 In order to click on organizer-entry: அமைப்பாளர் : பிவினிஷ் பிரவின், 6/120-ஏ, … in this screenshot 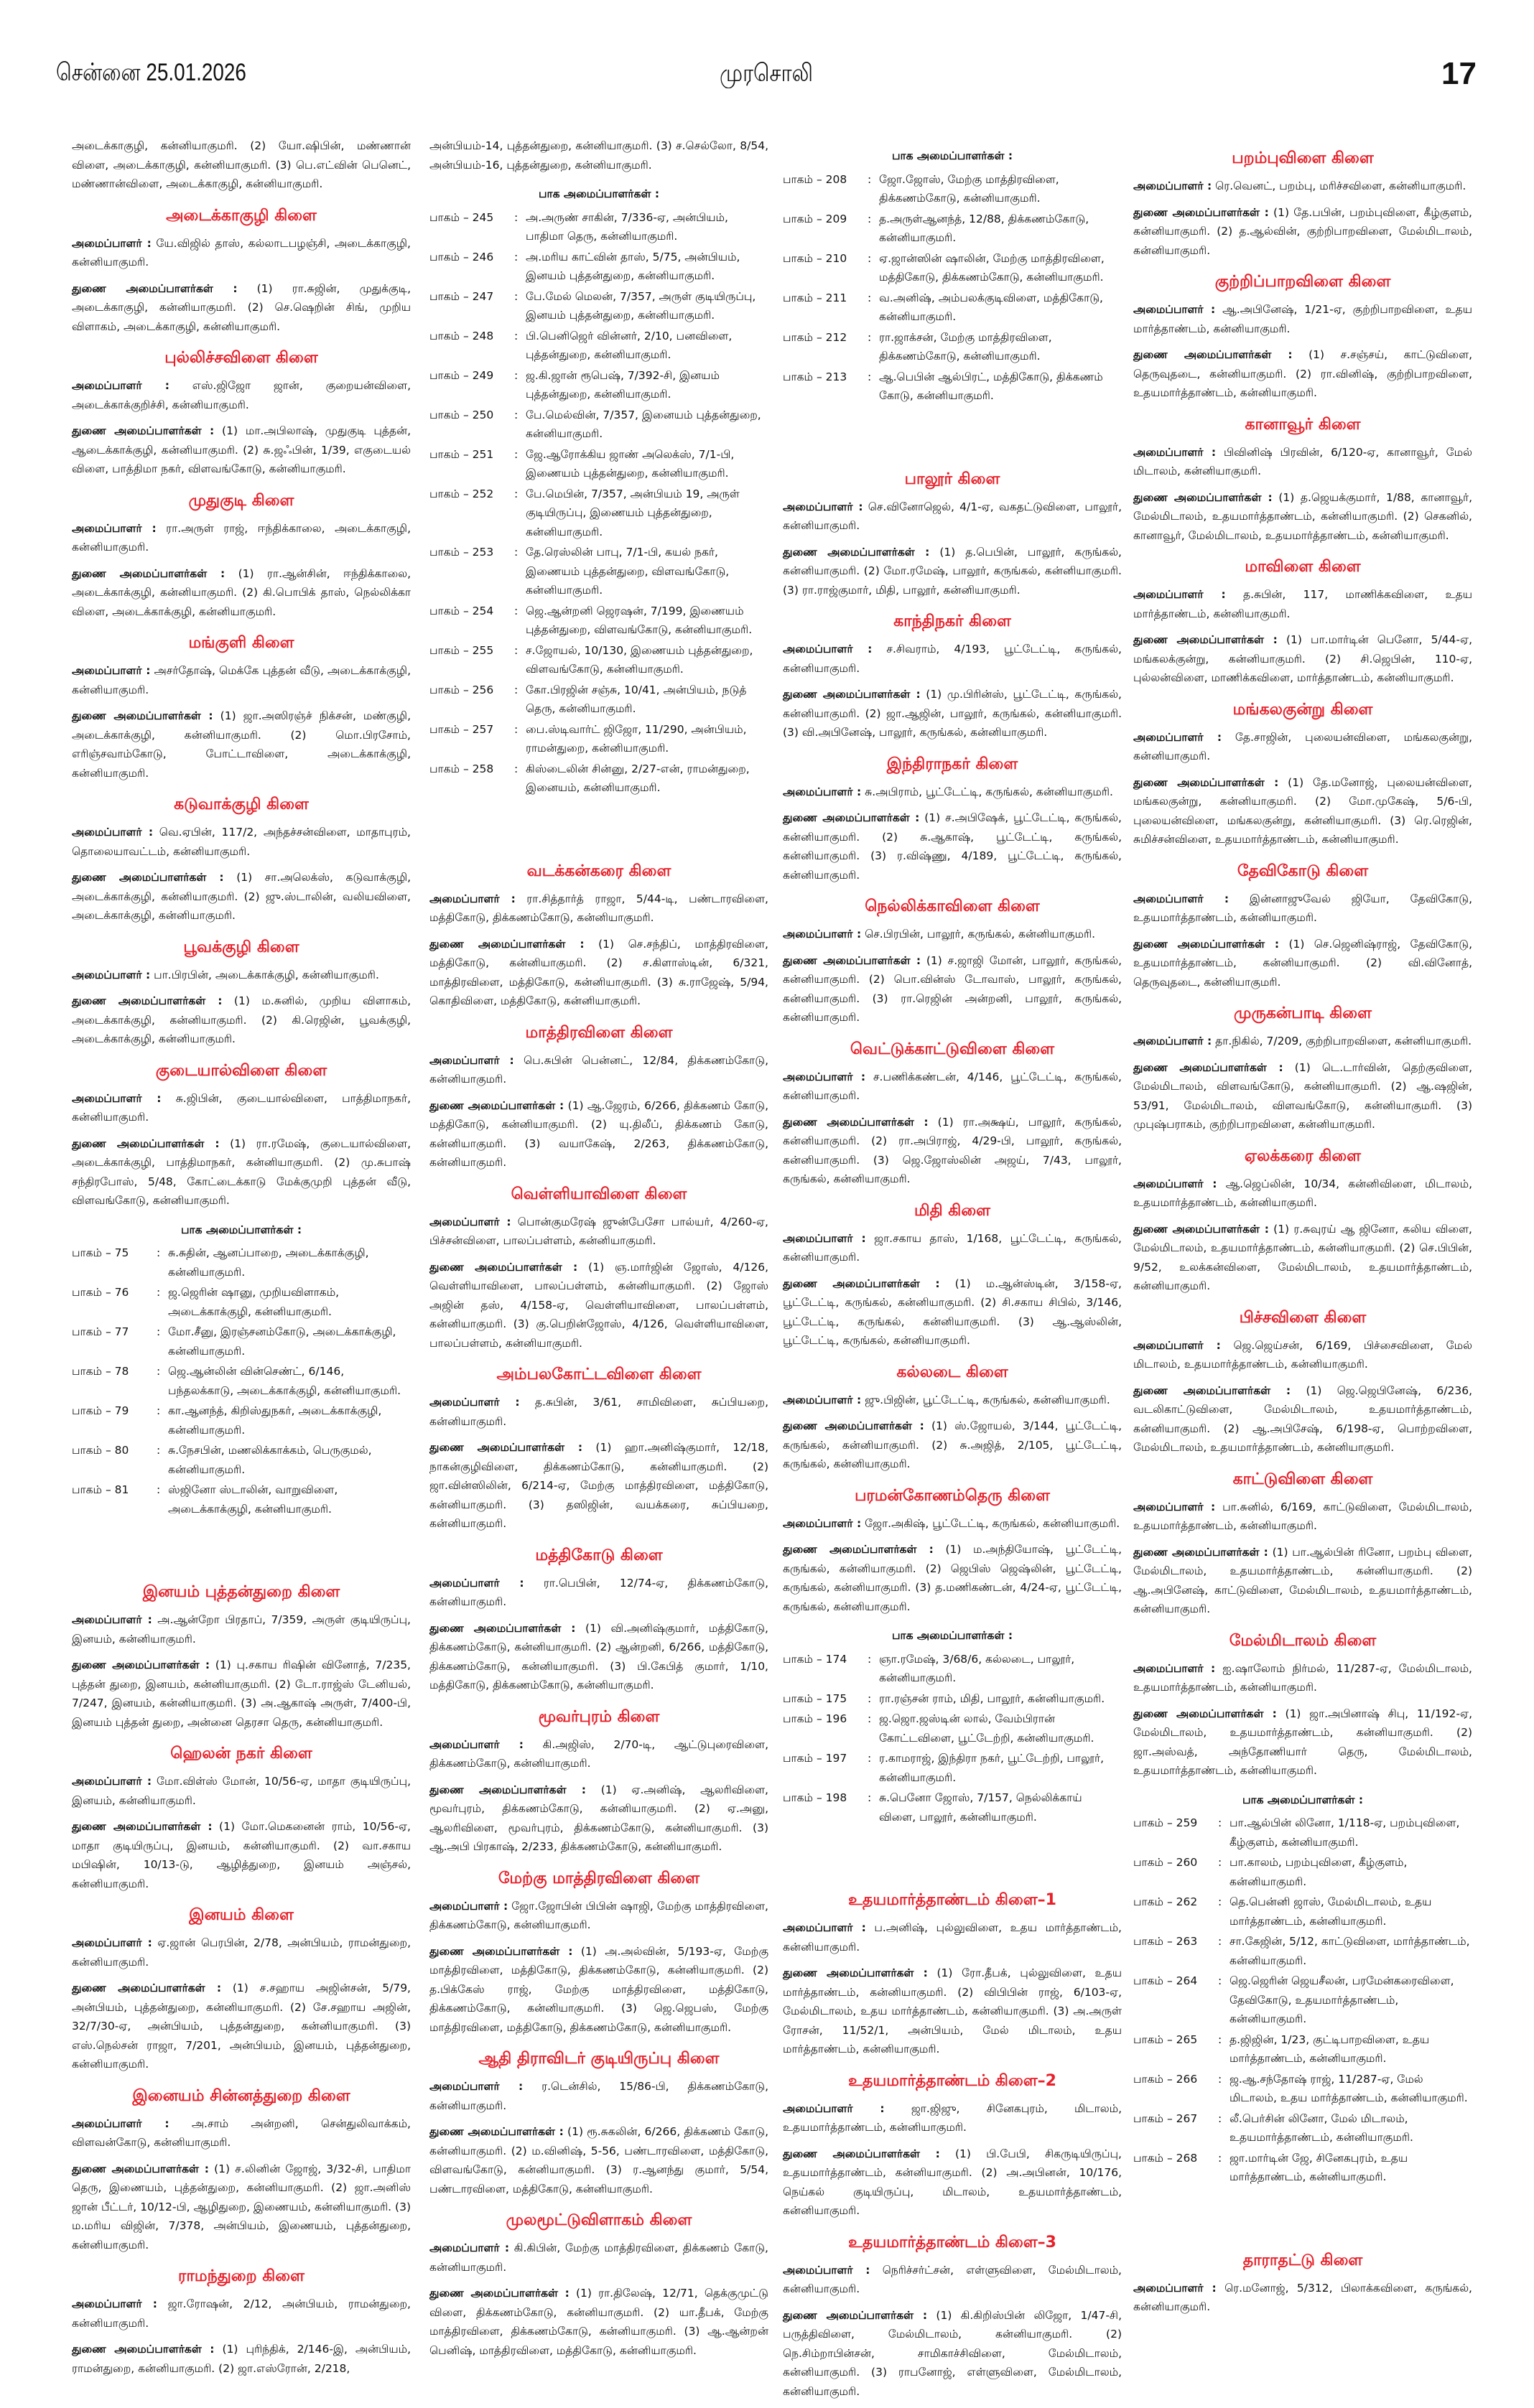, I will do `click(1302, 462)`.